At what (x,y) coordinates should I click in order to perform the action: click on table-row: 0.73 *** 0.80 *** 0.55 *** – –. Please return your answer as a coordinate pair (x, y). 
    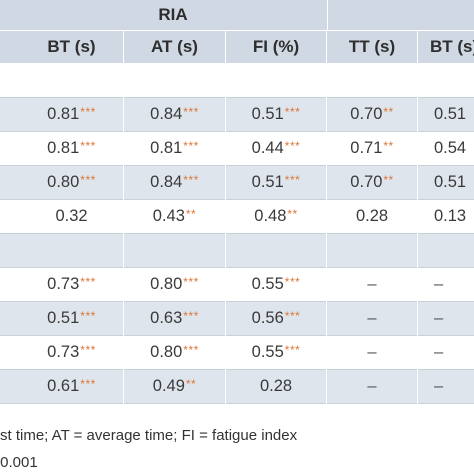
    Looking at the image, I should click on (237, 352).